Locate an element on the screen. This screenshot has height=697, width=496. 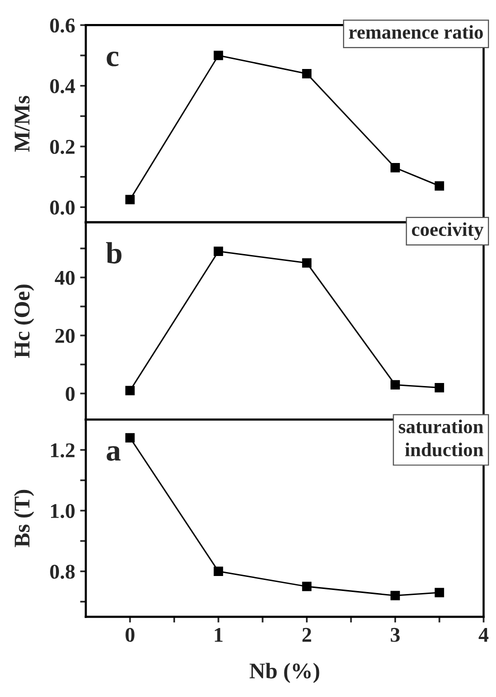
y-tick-label: 1.0 is located at coordinates (63, 511).